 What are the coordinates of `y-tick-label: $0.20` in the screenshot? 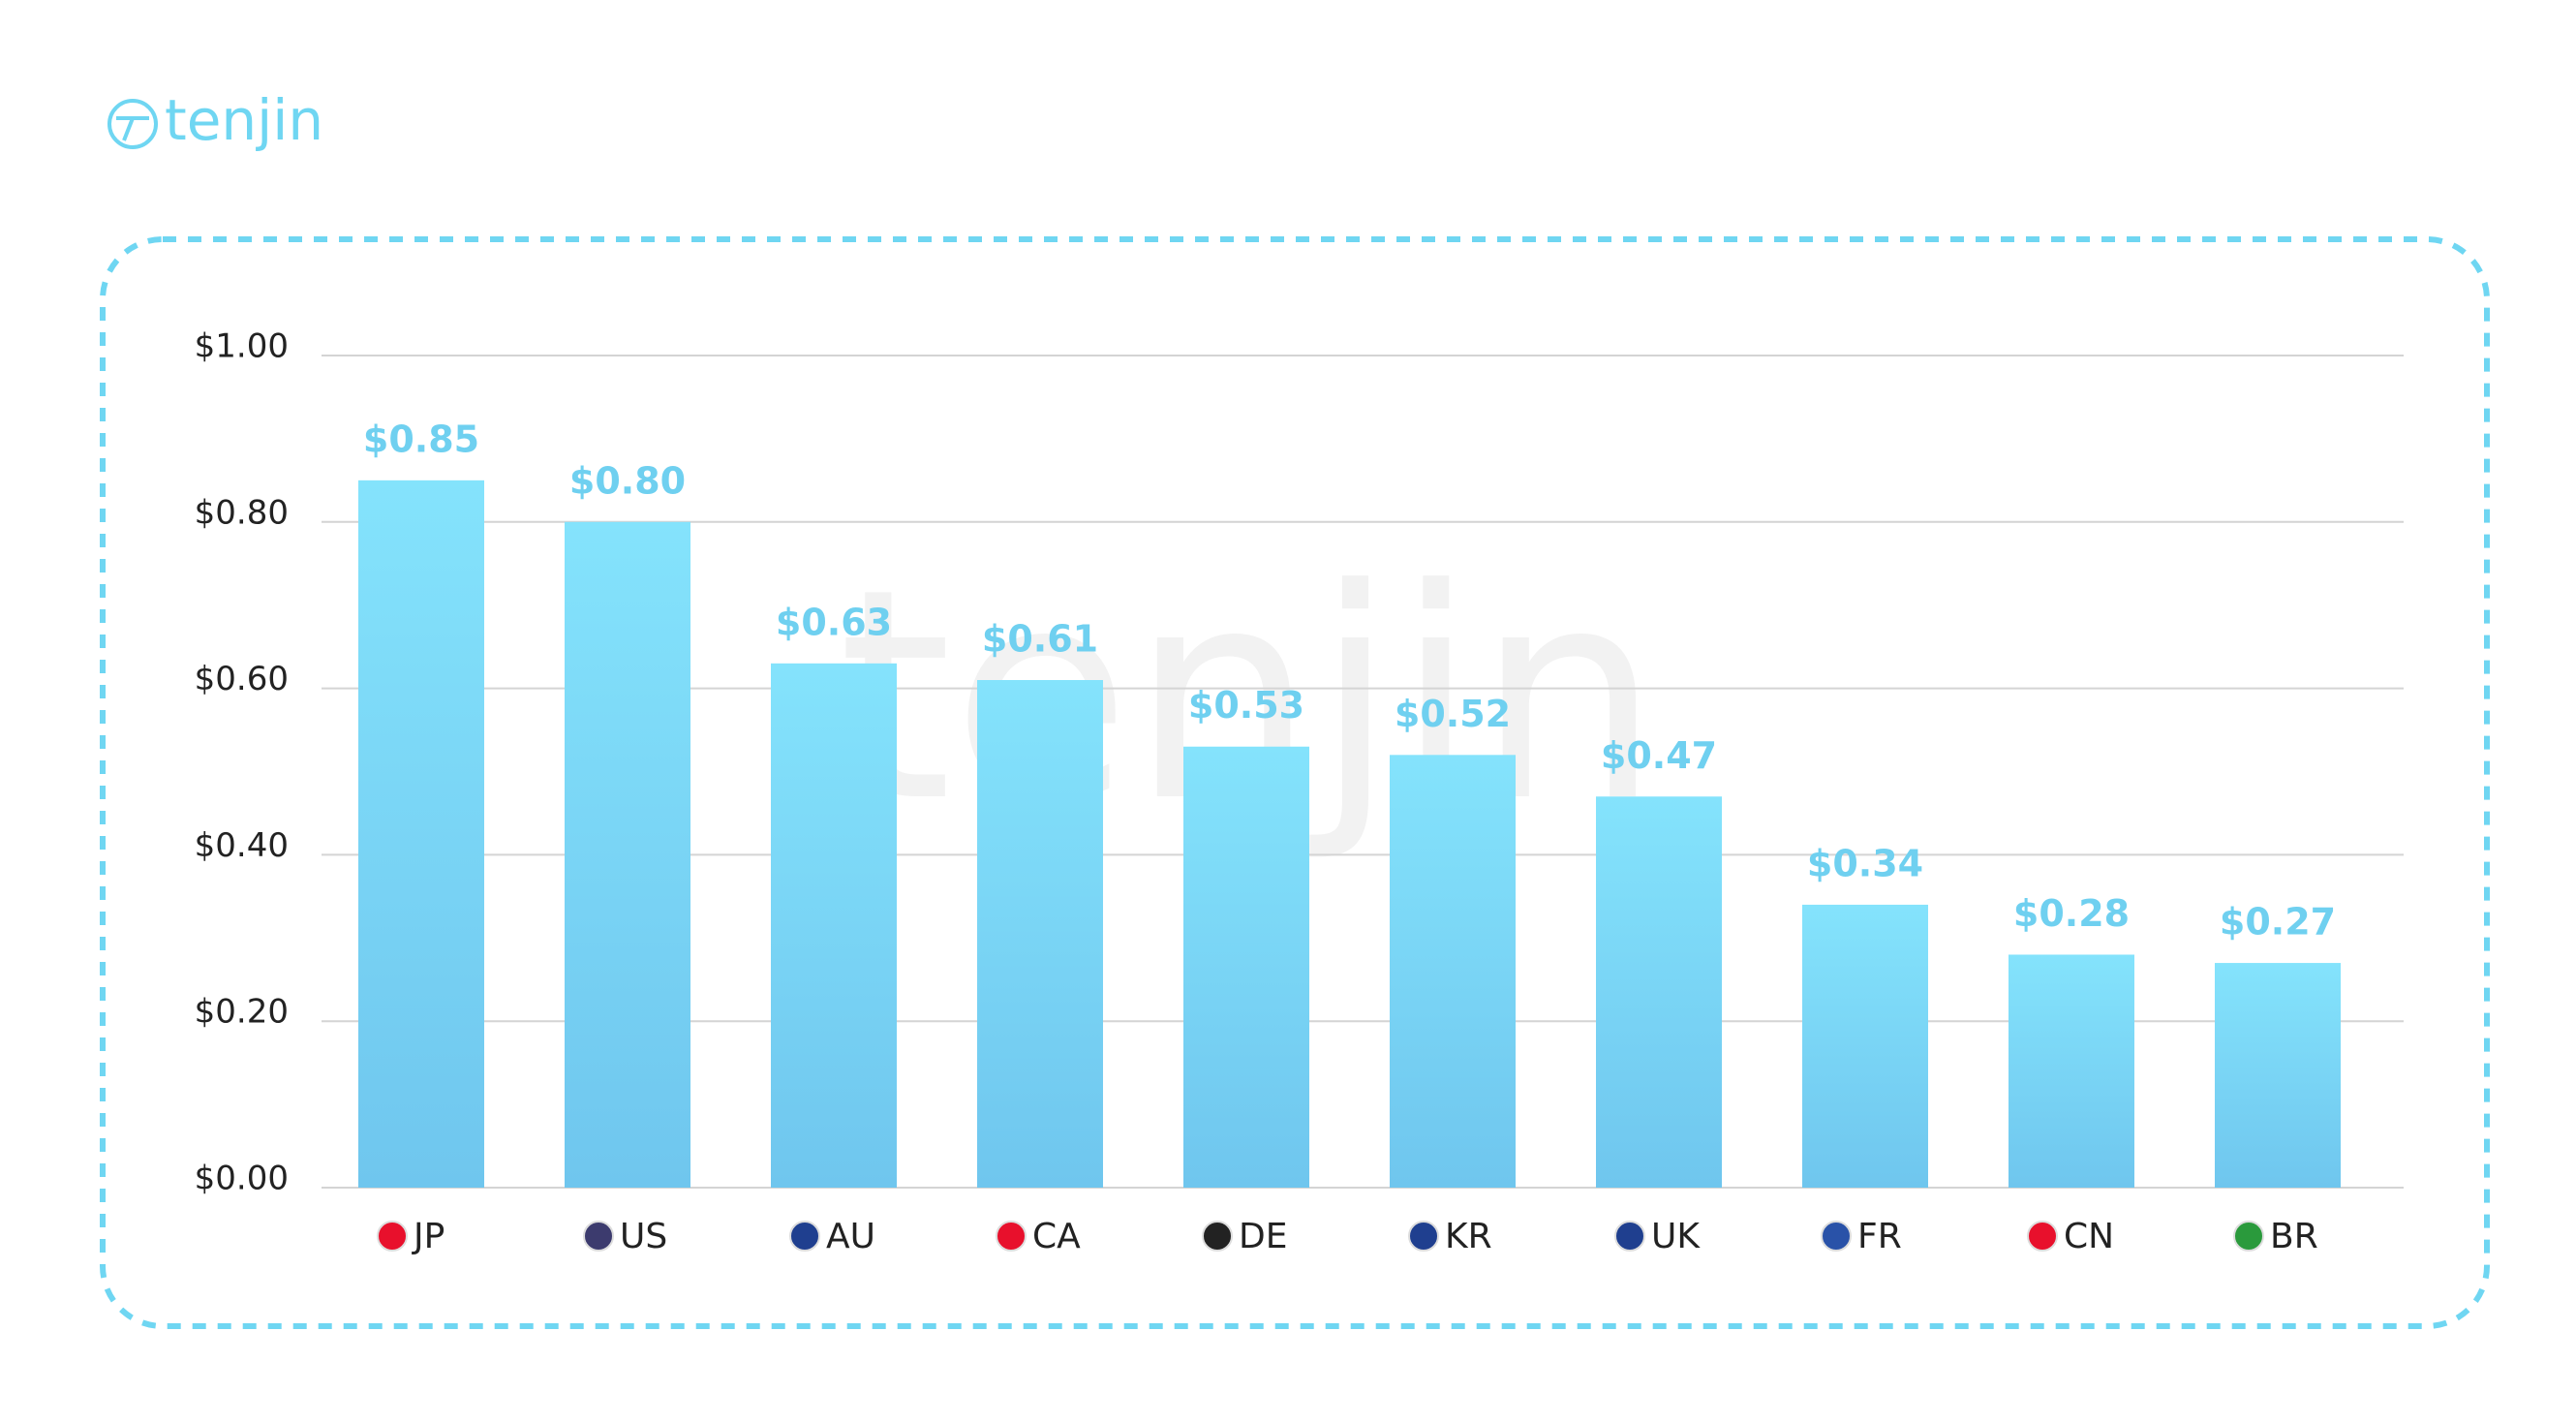 It's located at (242, 1012).